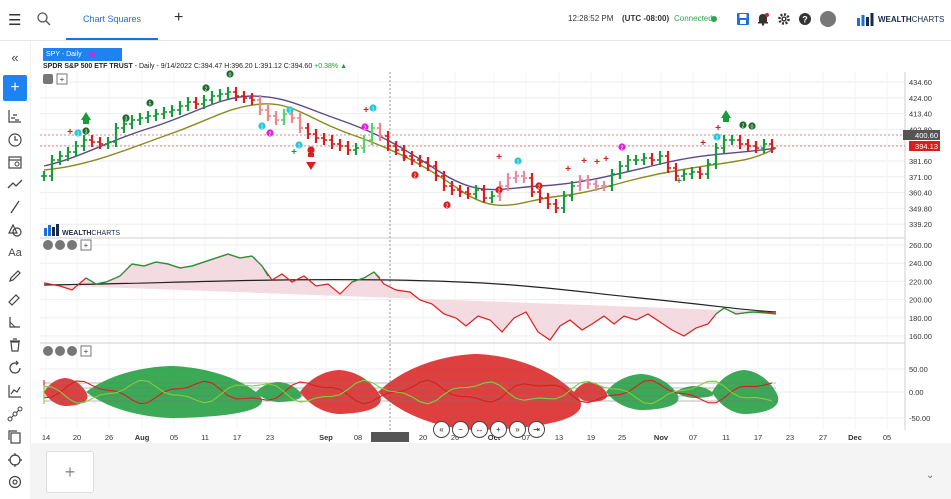 The height and width of the screenshot is (499, 951). Describe the element at coordinates (15, 230) in the screenshot. I see `shapes-icon` at that location.